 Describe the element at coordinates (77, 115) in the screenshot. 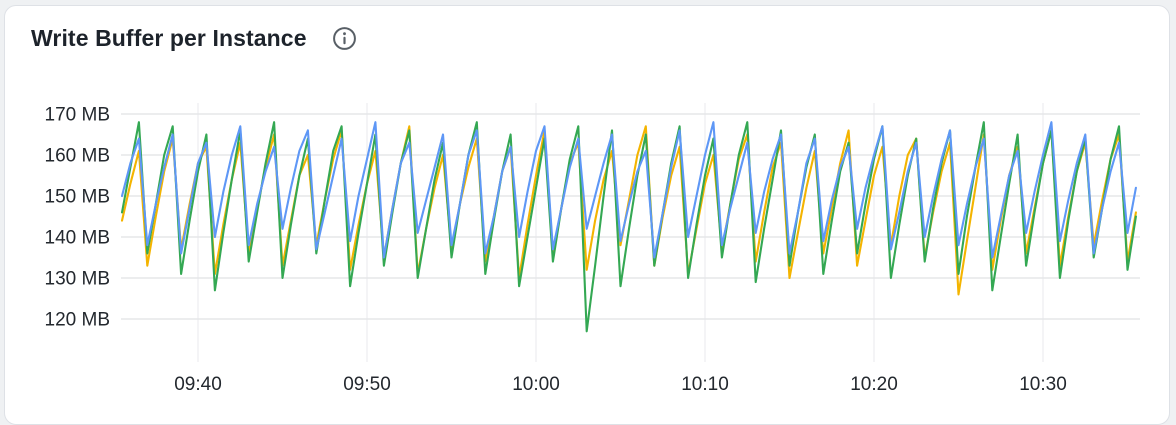

I see `y-axis-tick-label: 170 MB` at that location.